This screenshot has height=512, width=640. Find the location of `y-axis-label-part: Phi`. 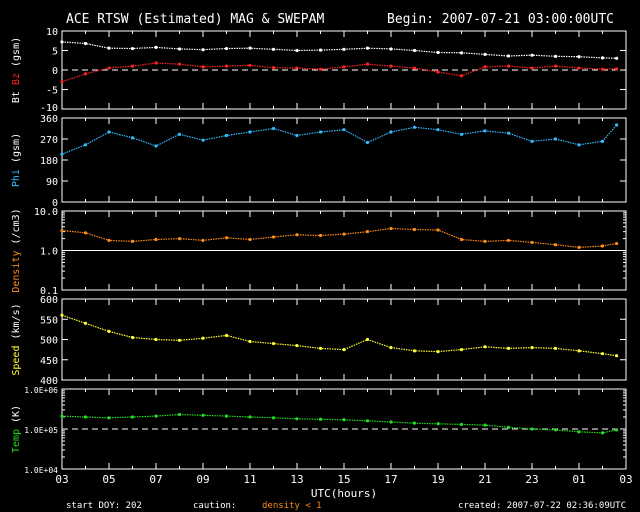

y-axis-label-part: Phi is located at coordinates (16, 178).